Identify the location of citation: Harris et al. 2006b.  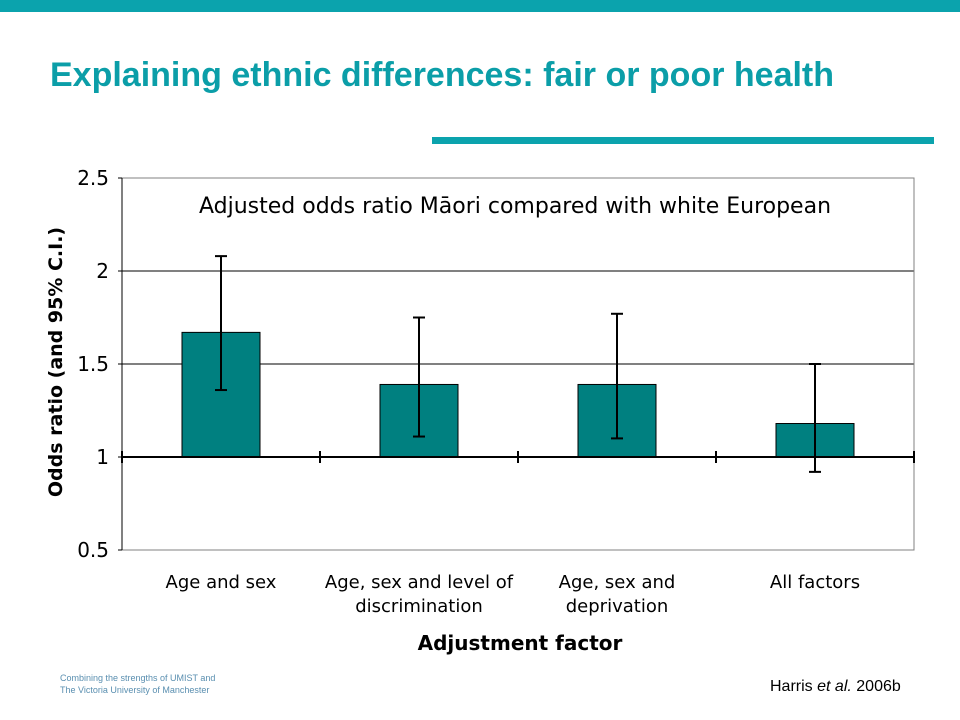
(835, 687).